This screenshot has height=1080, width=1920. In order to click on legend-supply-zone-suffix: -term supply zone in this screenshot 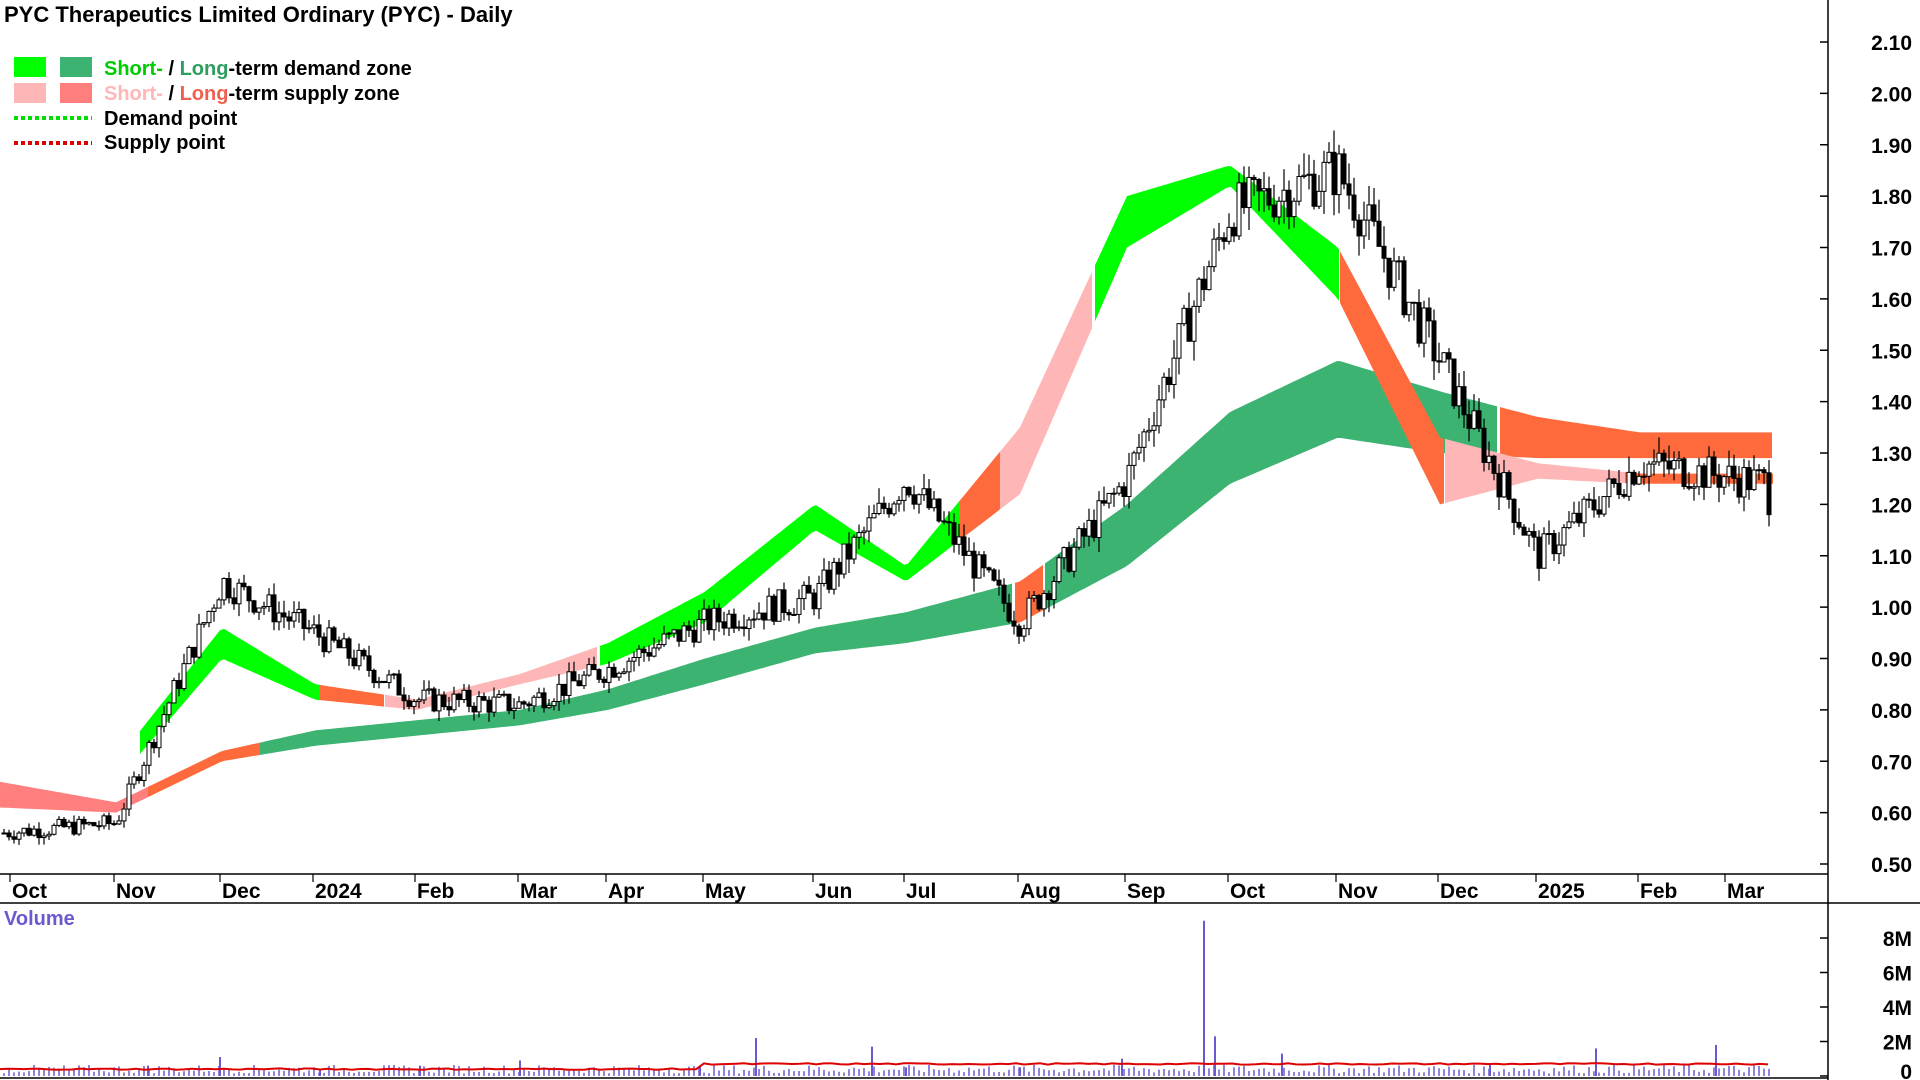, I will do `click(313, 94)`.